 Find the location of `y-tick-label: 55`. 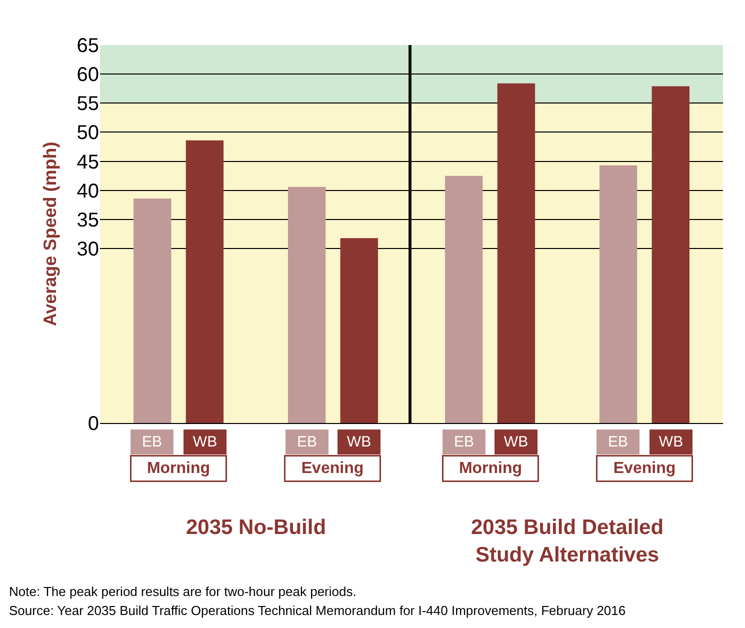

y-tick-label: 55 is located at coordinates (87, 104).